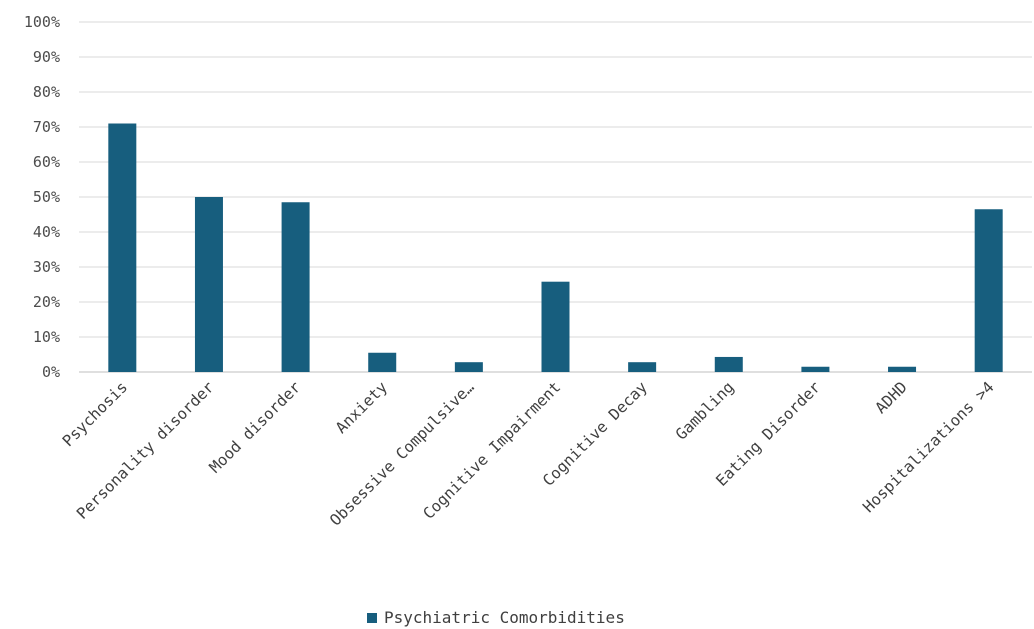  Describe the element at coordinates (46, 337) in the screenshot. I see `y-tick-label: 10%` at that location.